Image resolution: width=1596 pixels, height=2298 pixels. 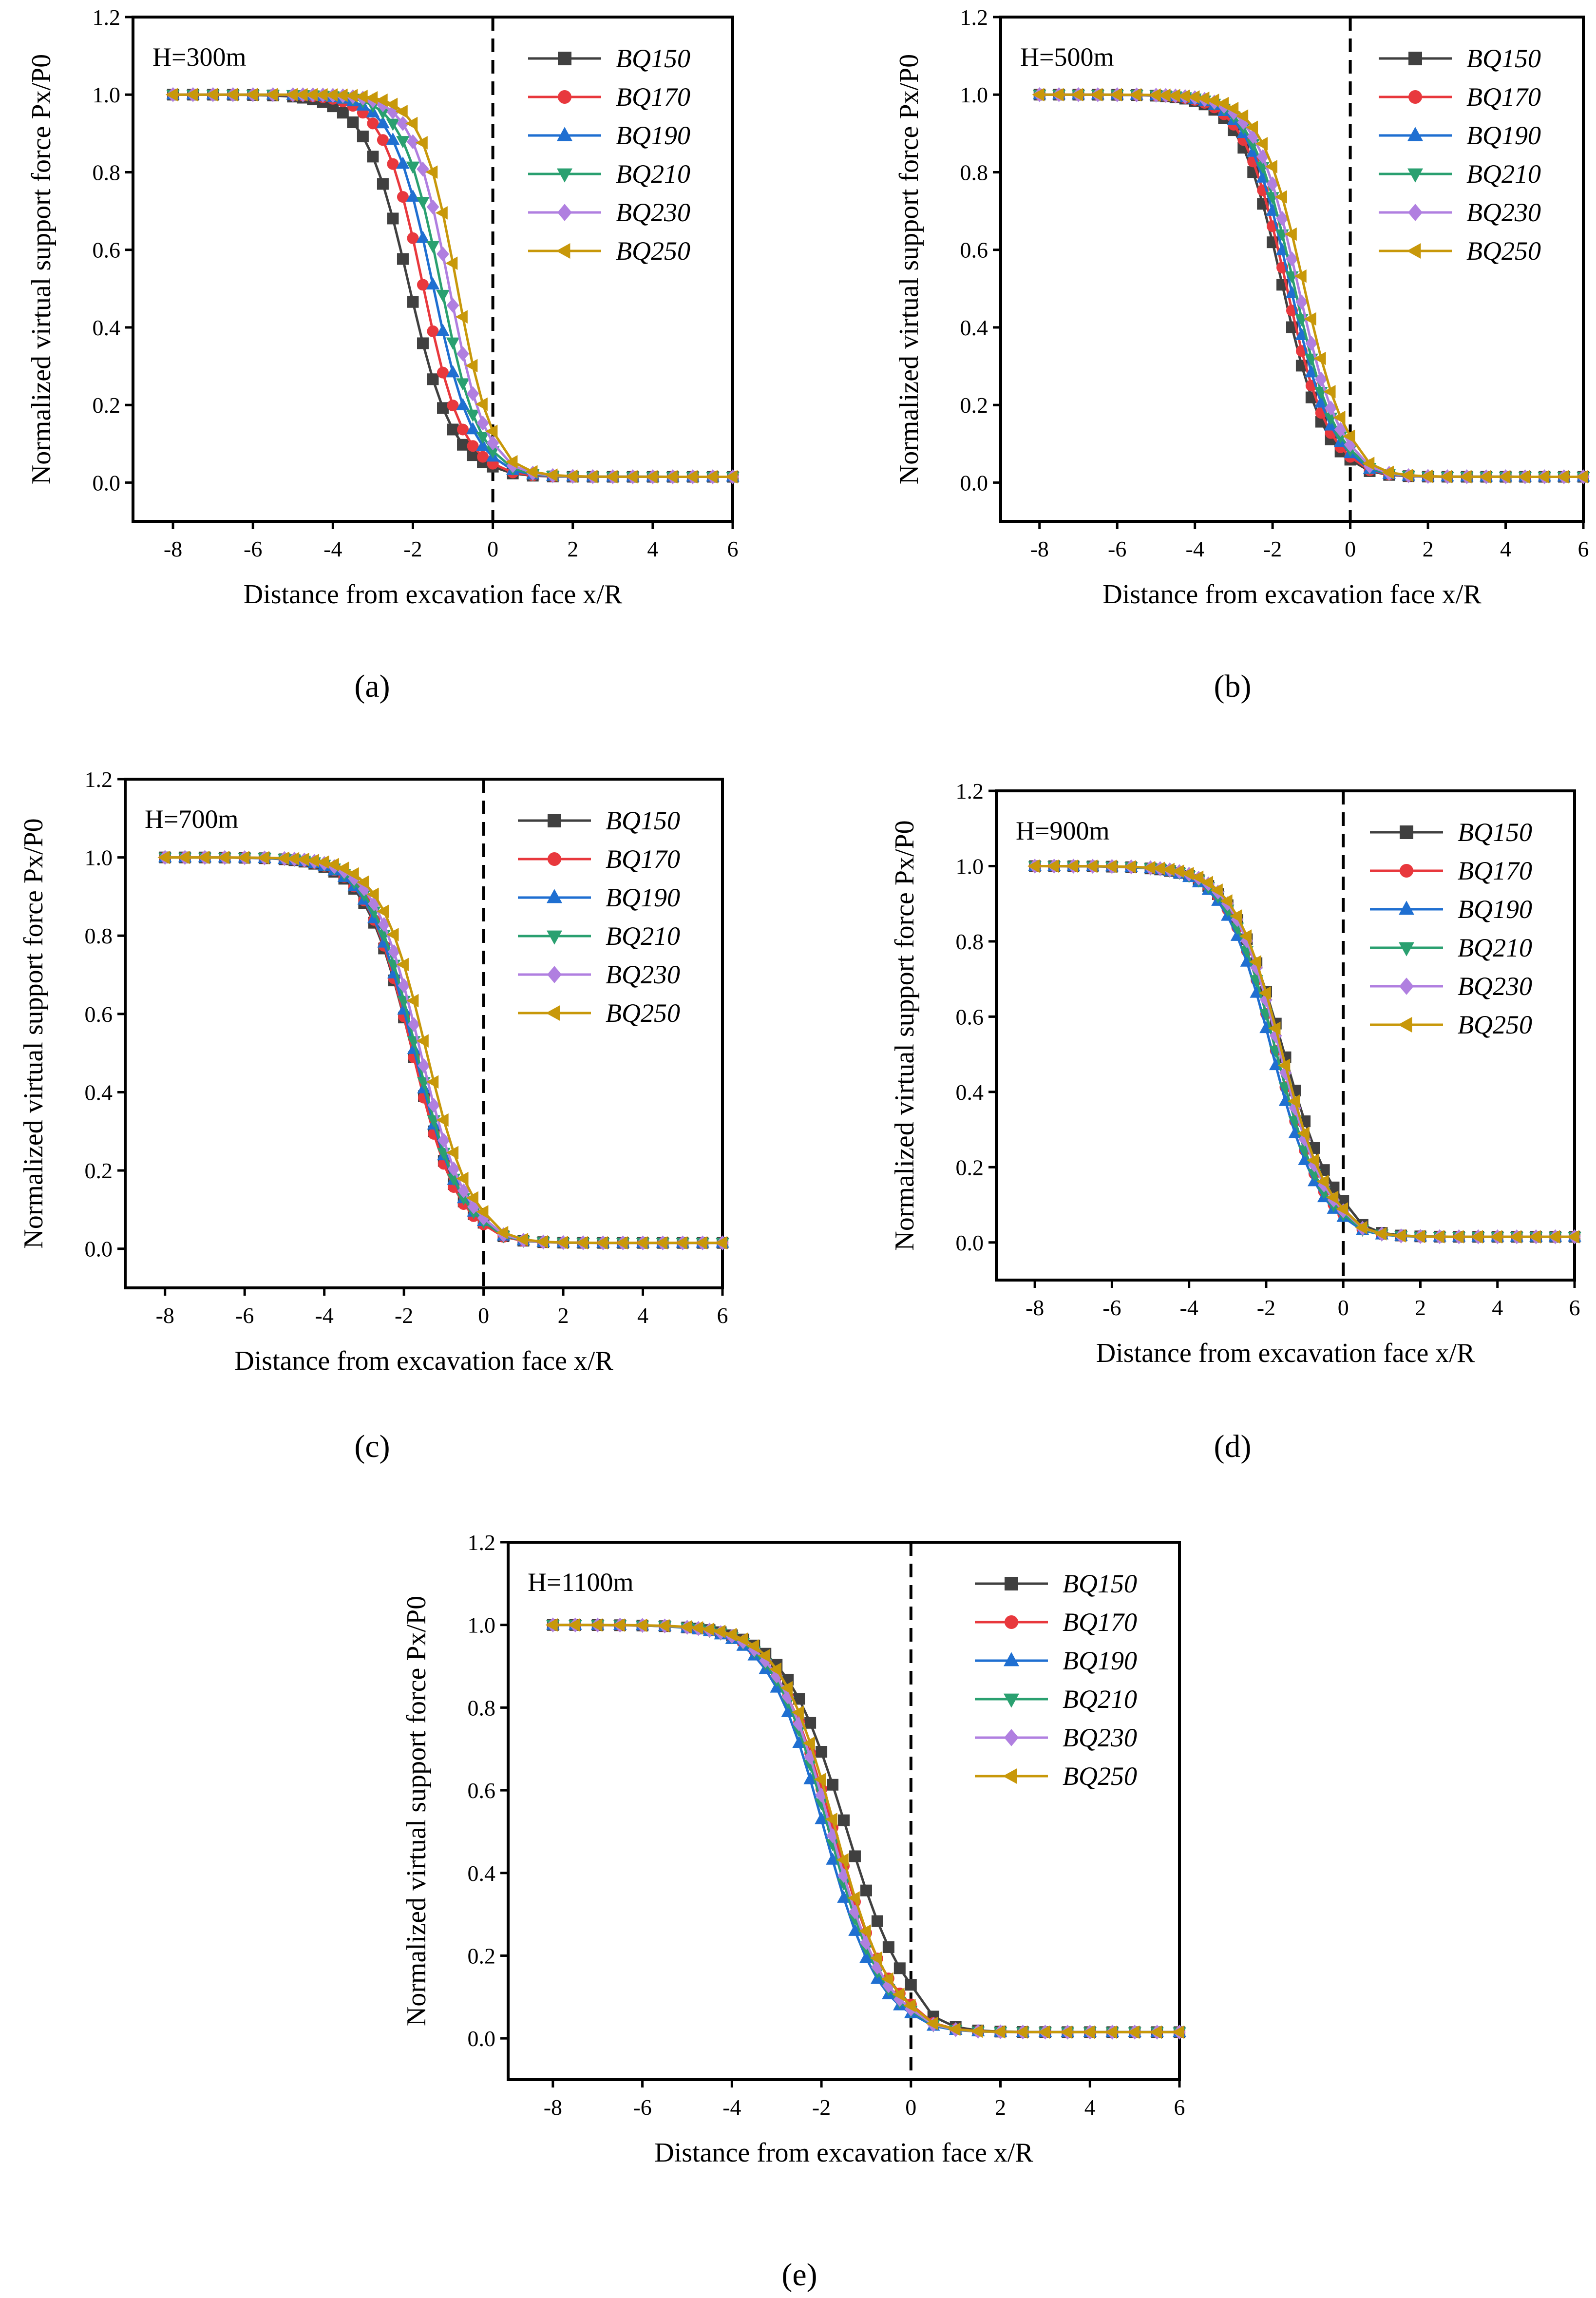 What do you see at coordinates (1343, 1307) in the screenshot?
I see `x-tick-label: 0` at bounding box center [1343, 1307].